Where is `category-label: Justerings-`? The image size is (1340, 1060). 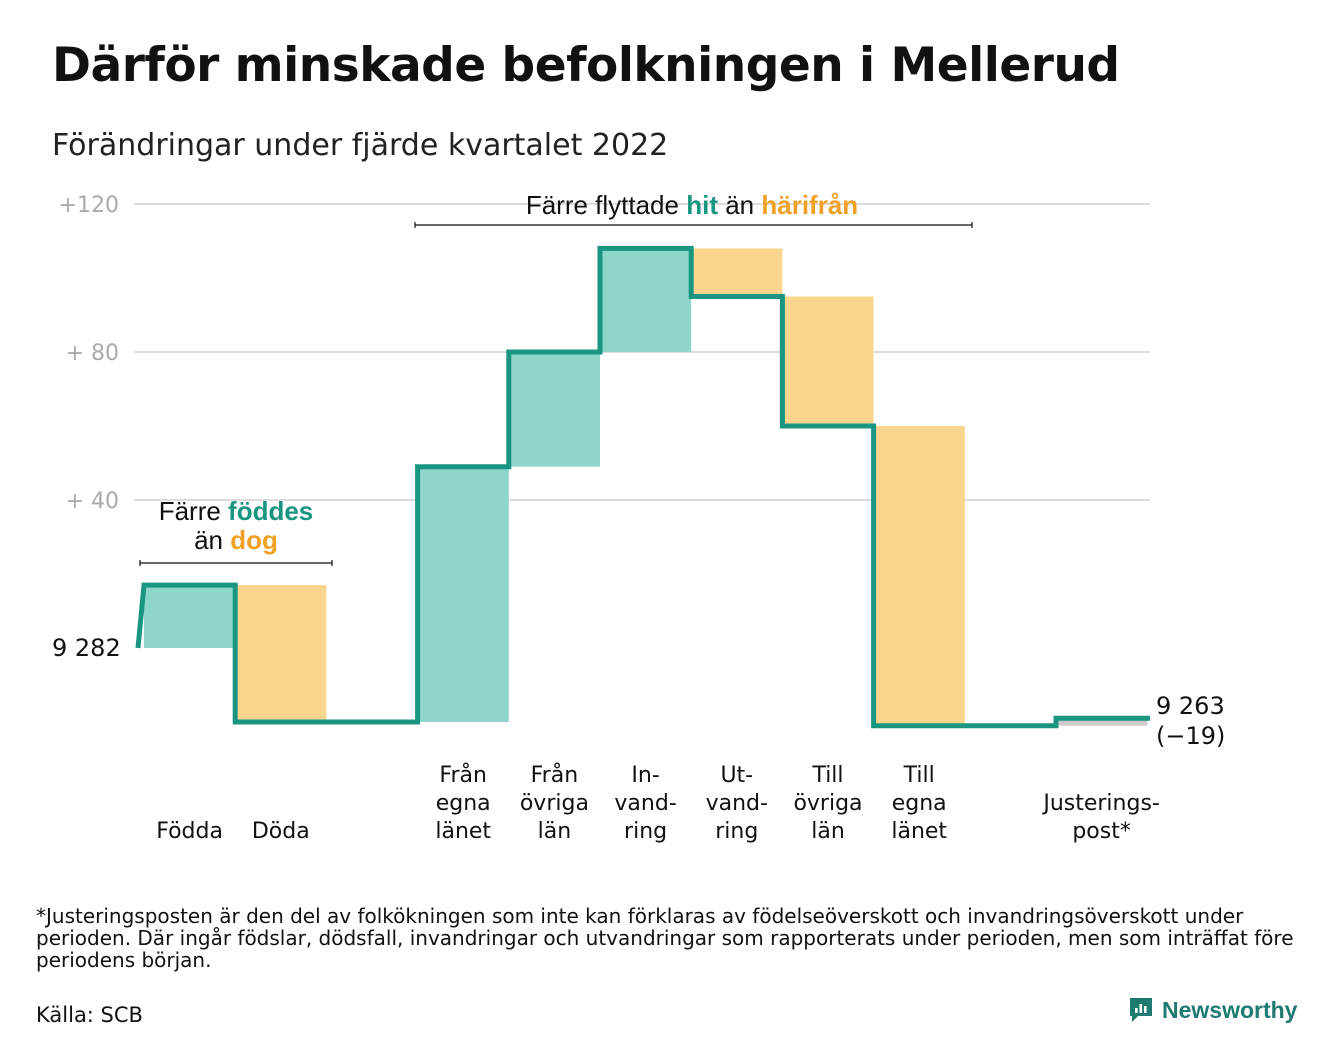
category-label: Justerings- is located at coordinates (1100, 803).